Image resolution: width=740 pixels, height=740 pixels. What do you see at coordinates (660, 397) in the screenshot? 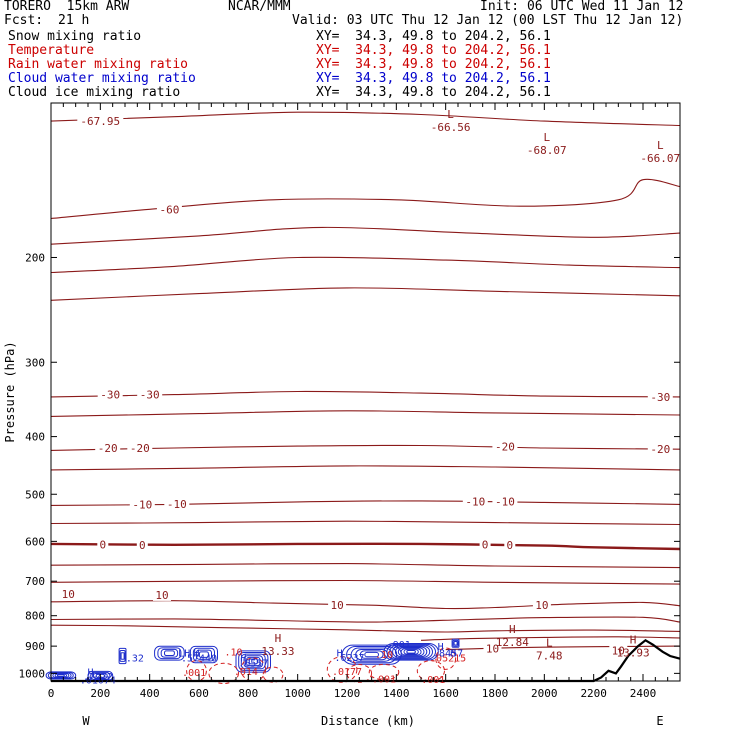
I see `temperature-label-4: -30` at bounding box center [660, 397].